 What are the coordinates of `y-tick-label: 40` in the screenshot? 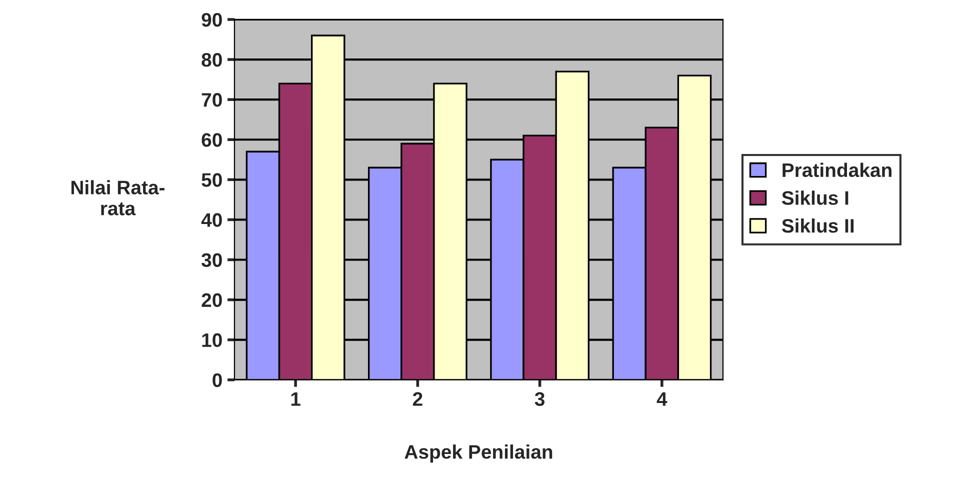 It's located at (211, 220).